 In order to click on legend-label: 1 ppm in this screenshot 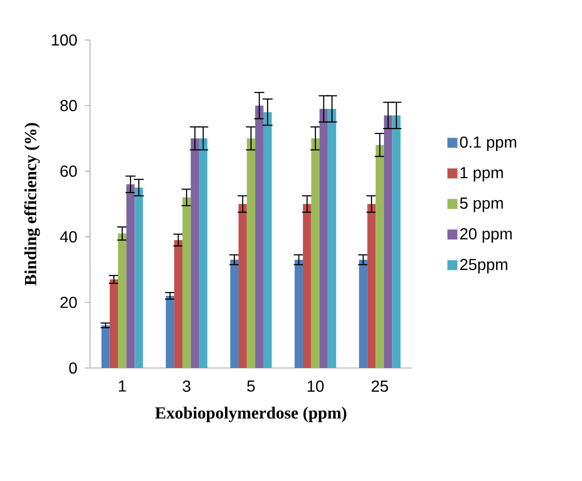, I will do `click(481, 174)`.